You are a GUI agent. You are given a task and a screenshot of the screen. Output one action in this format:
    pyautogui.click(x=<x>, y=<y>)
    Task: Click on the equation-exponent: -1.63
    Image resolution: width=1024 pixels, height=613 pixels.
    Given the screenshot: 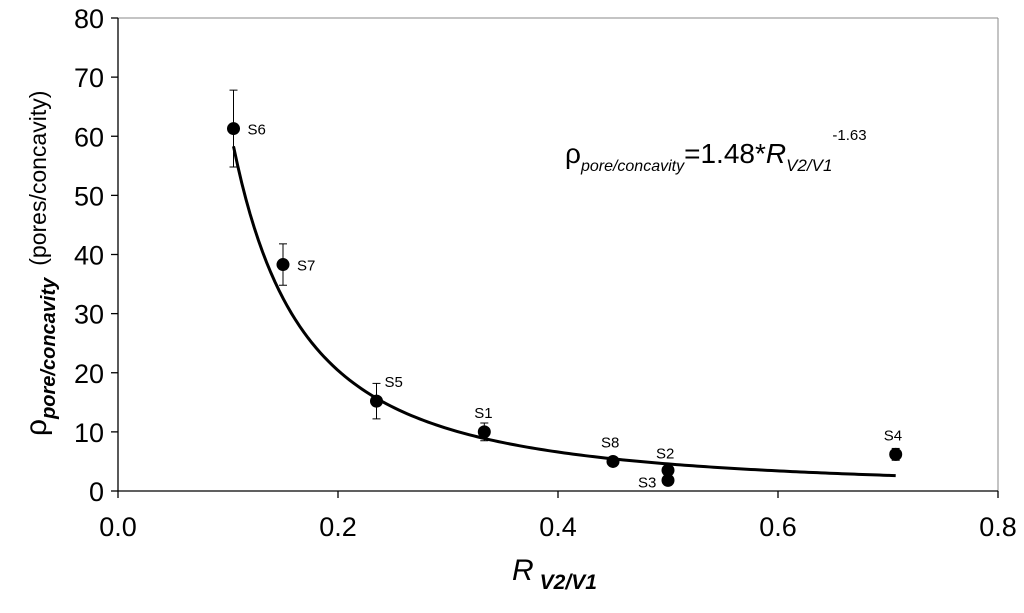 What is the action you would take?
    pyautogui.click(x=849, y=135)
    